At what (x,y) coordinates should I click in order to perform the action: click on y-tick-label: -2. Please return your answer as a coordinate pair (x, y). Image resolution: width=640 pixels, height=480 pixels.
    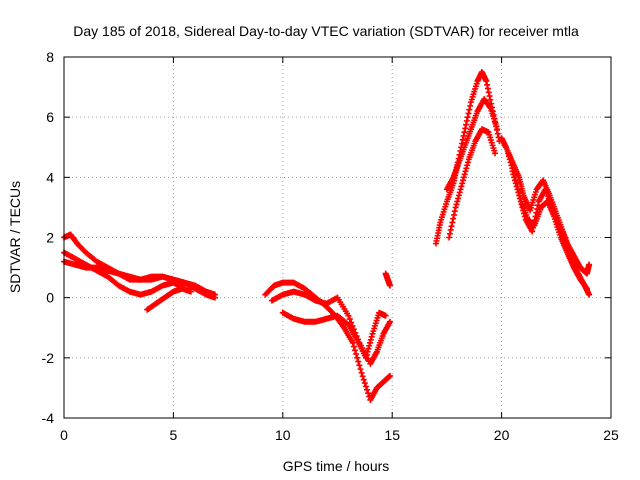
    Looking at the image, I should click on (48, 358).